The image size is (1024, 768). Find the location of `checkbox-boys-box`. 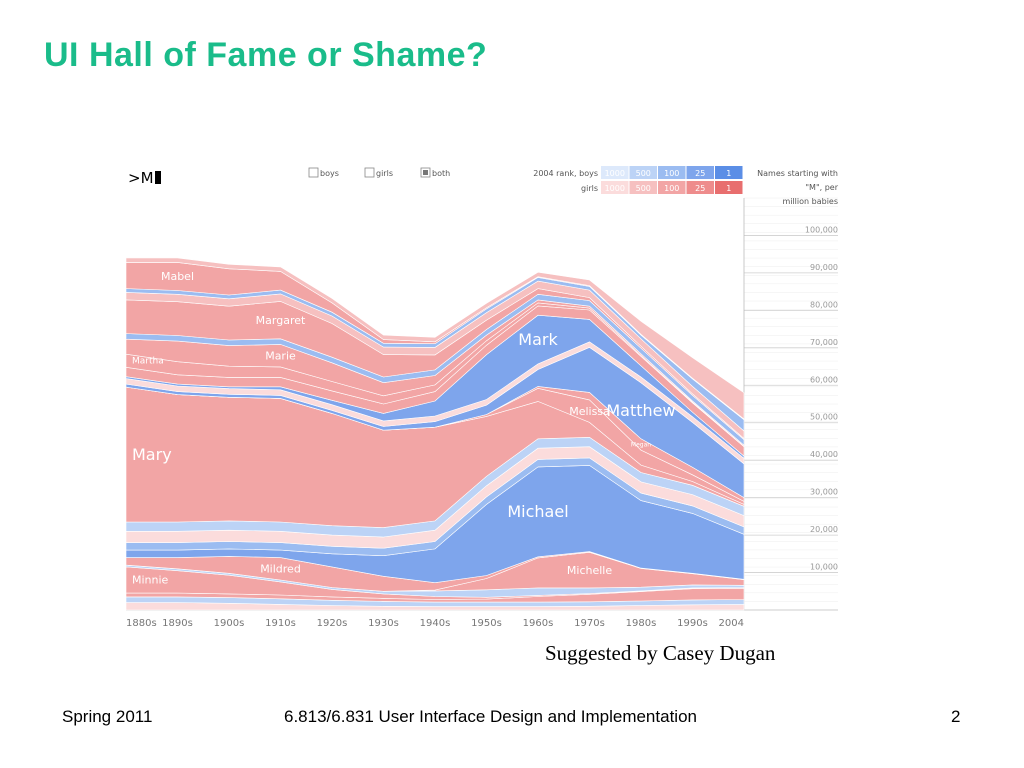

checkbox-boys-box is located at coordinates (313, 172).